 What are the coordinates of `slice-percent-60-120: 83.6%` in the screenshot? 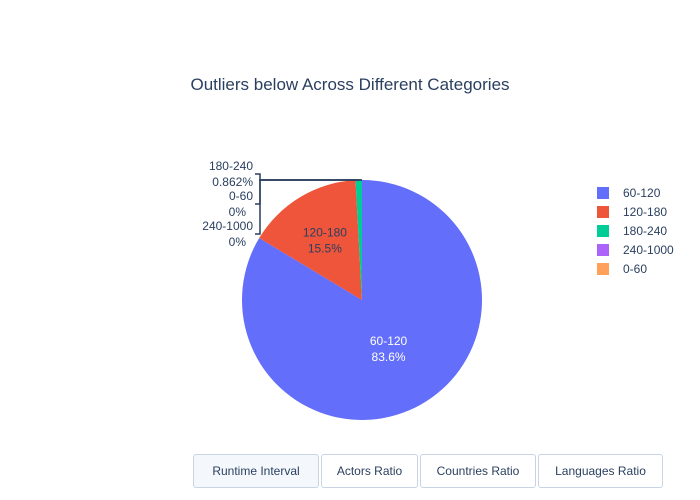 It's located at (389, 357).